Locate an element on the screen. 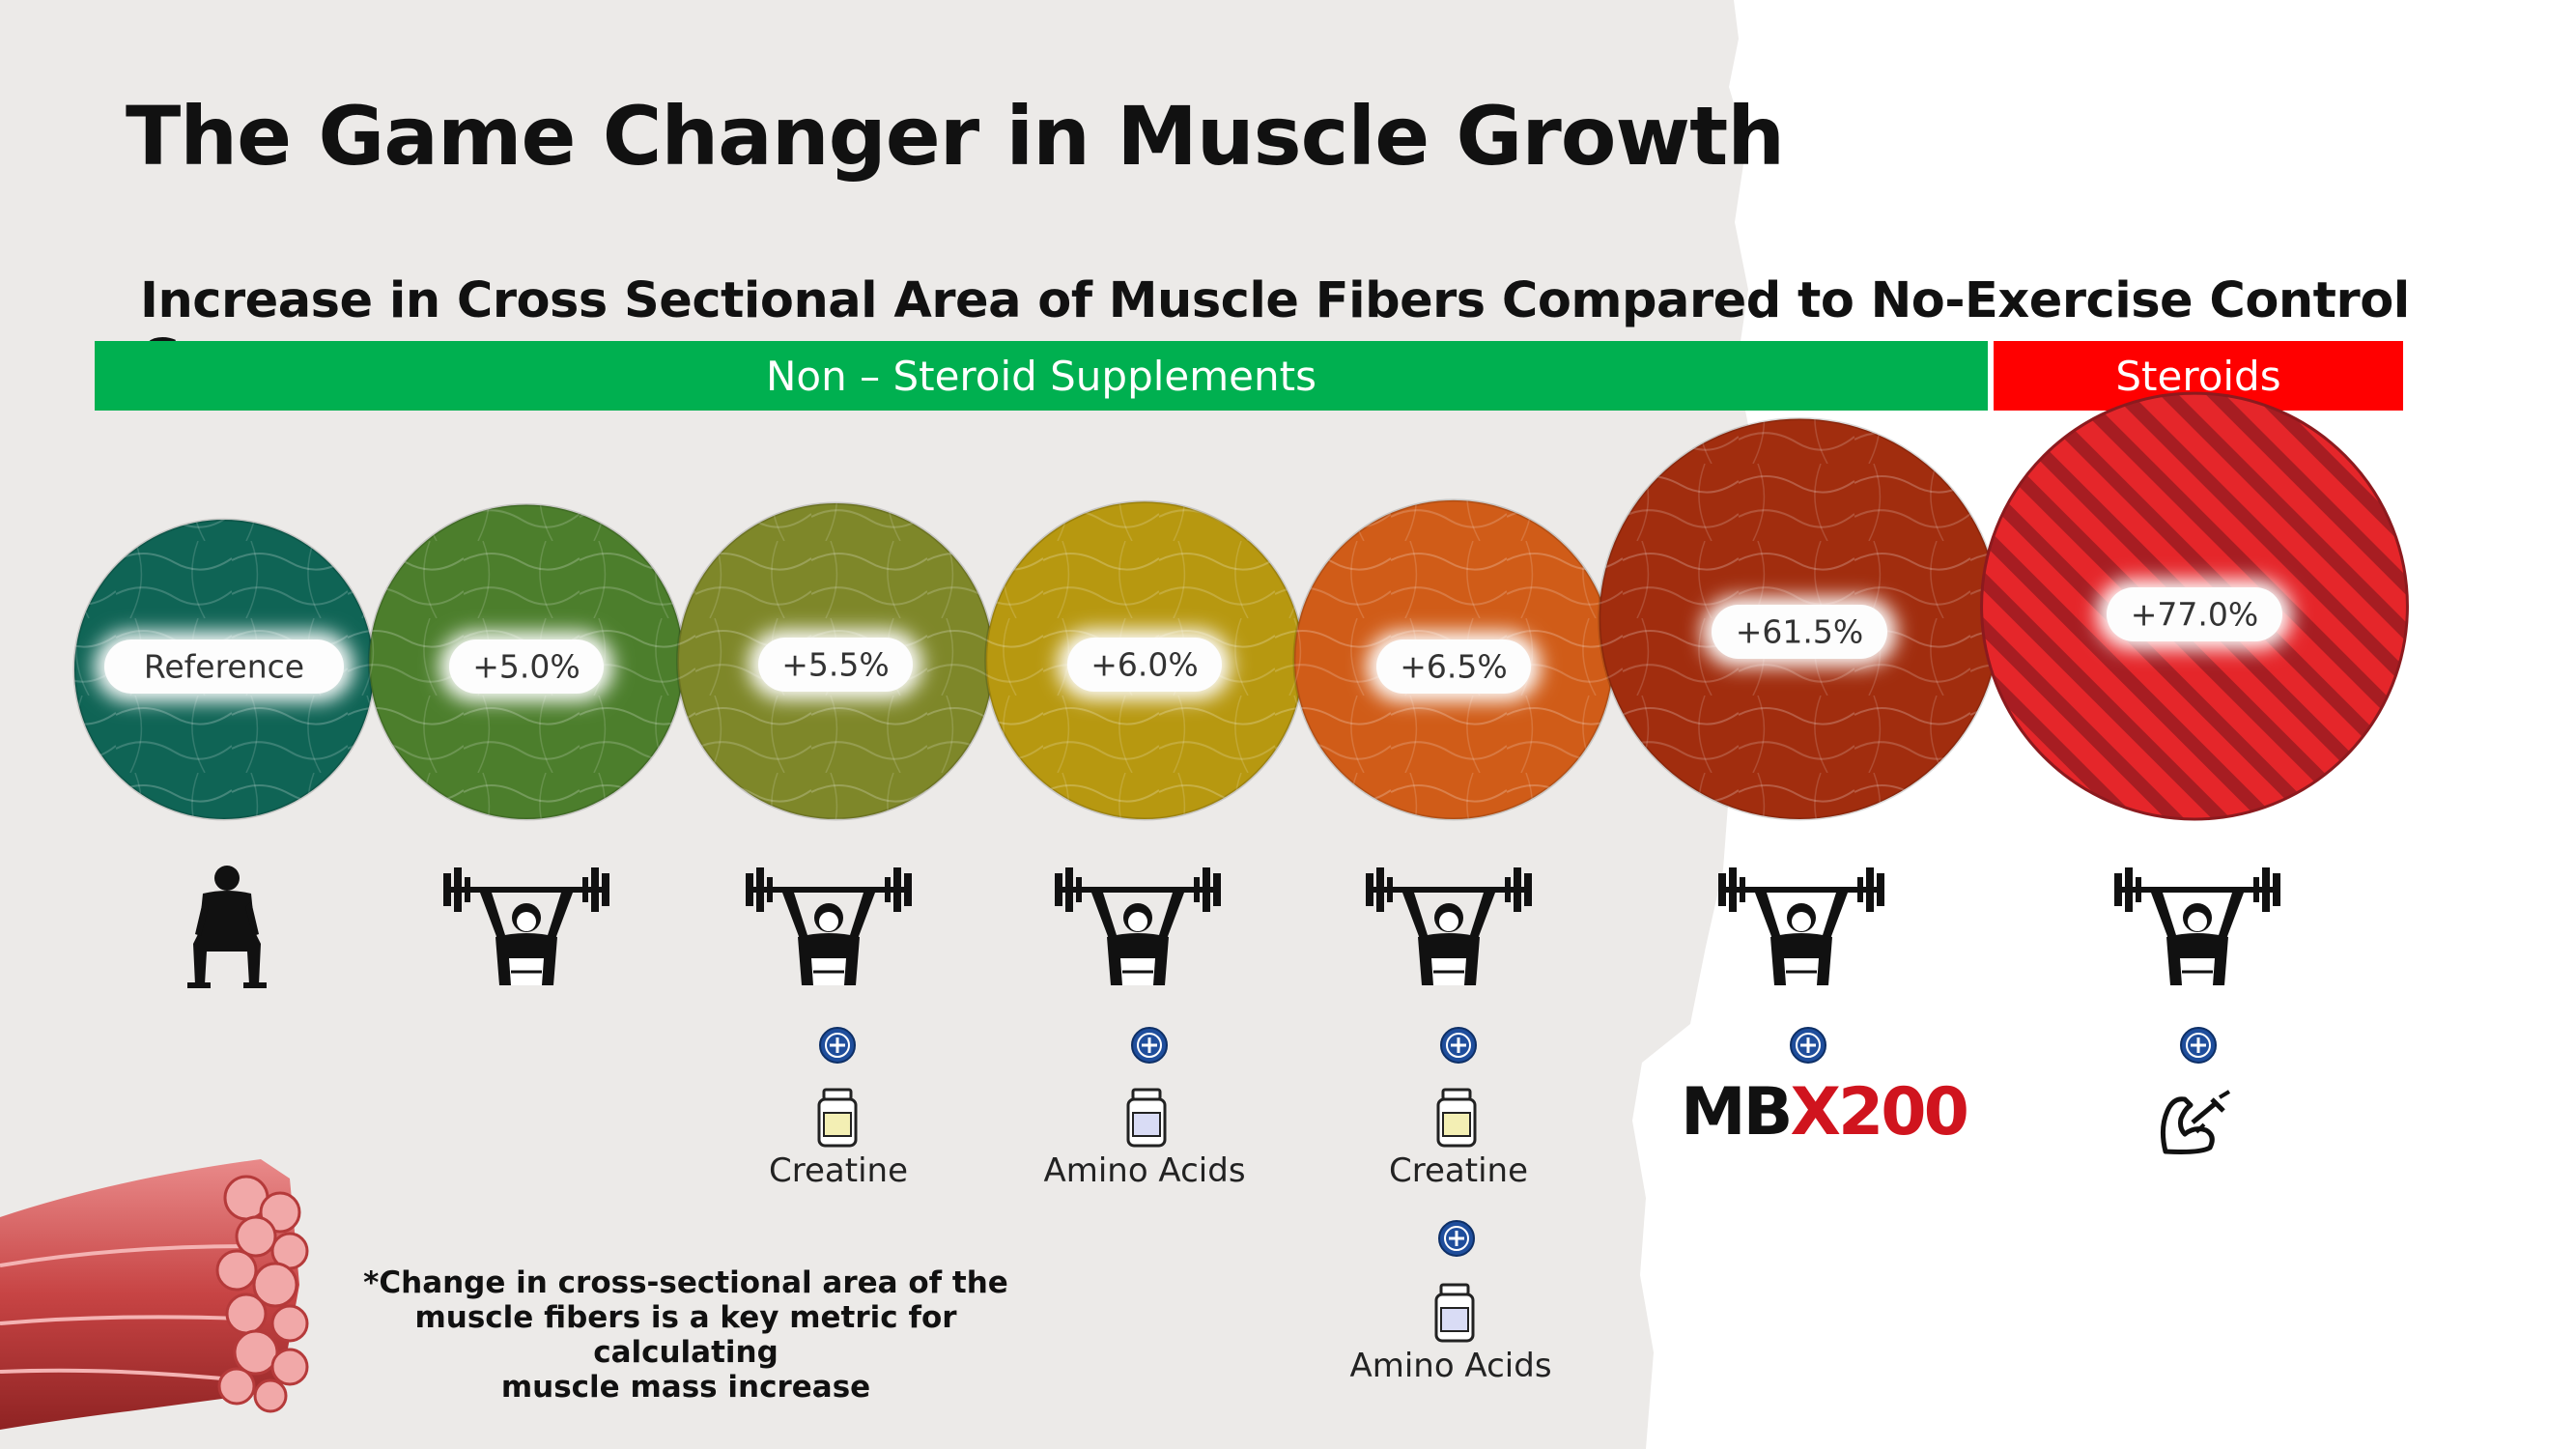 Image resolution: width=2576 pixels, height=1449 pixels. data-label: +5.0% is located at coordinates (526, 667).